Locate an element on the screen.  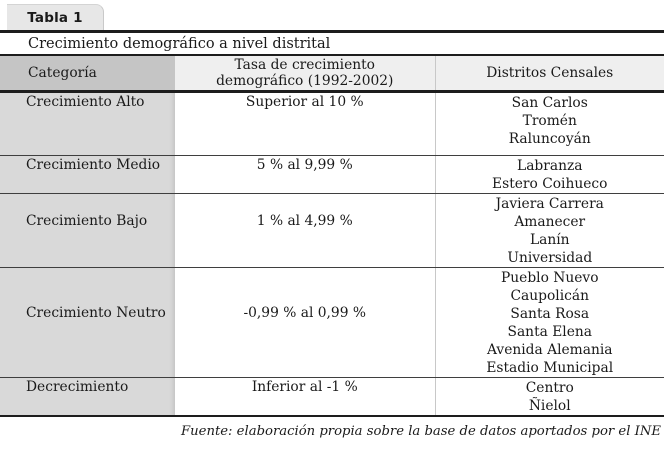
districts-cell: Labranza Estero Coihueco is located at coordinates (549, 174).